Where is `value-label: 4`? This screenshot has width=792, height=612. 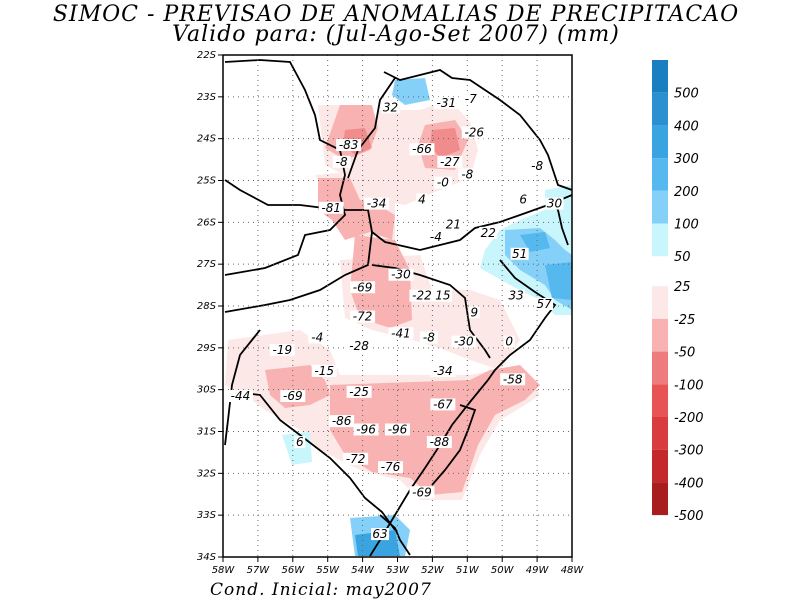 value-label: 4 is located at coordinates (422, 199).